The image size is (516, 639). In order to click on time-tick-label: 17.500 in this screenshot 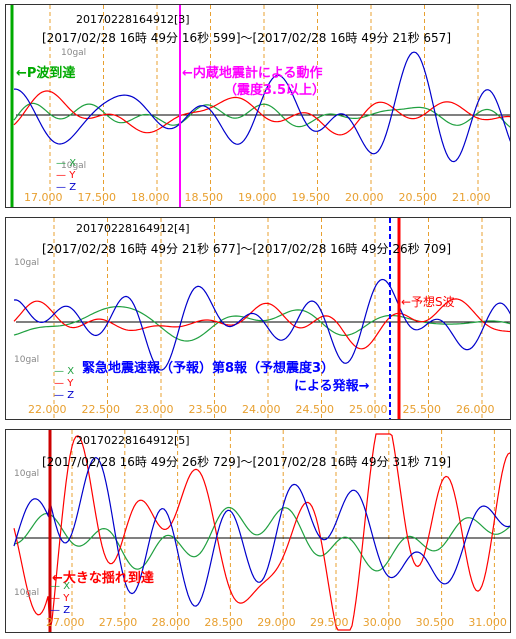, I will do `click(97, 197)`.